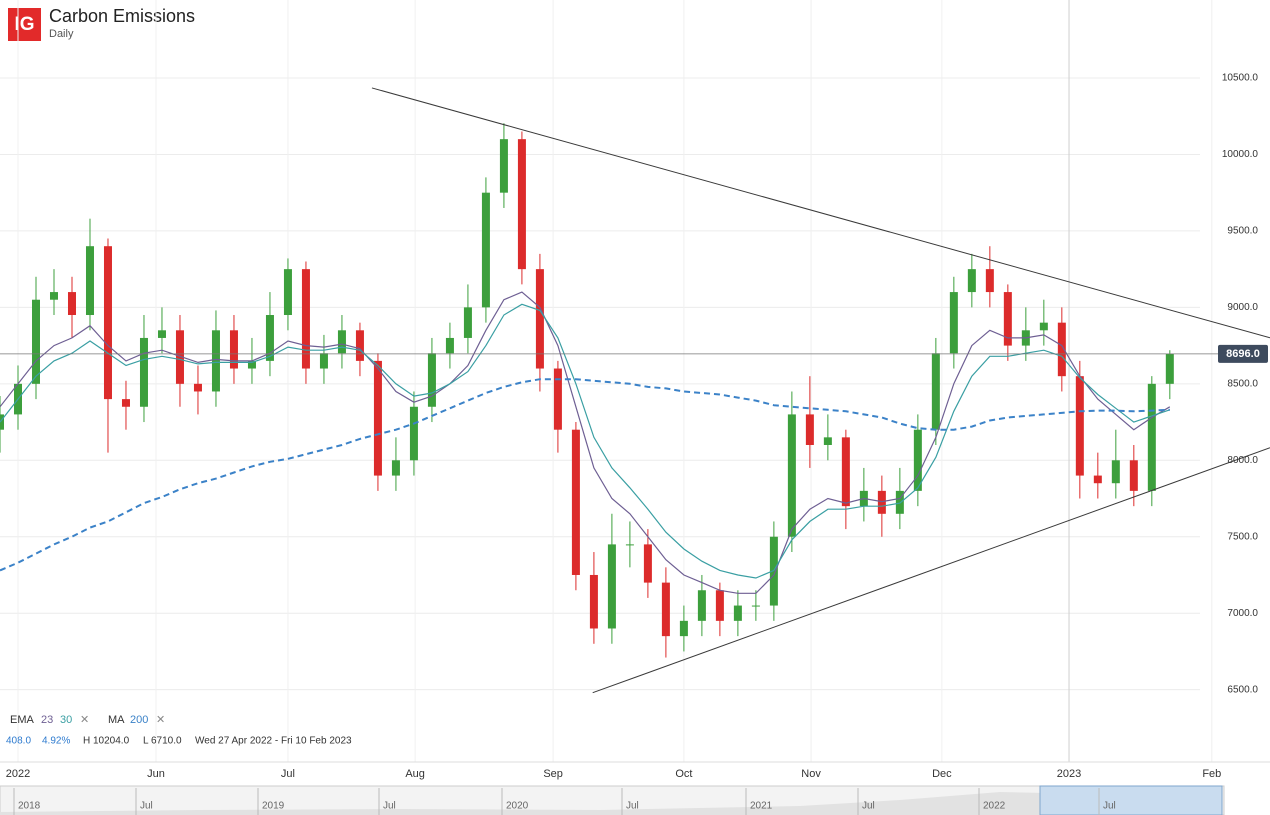 Image resolution: width=1270 pixels, height=815 pixels. I want to click on navigator-labels: 2018 Jul 2019 Jul 2020 Jul 2021 Jul 2022 Jul, so click(564, 801).